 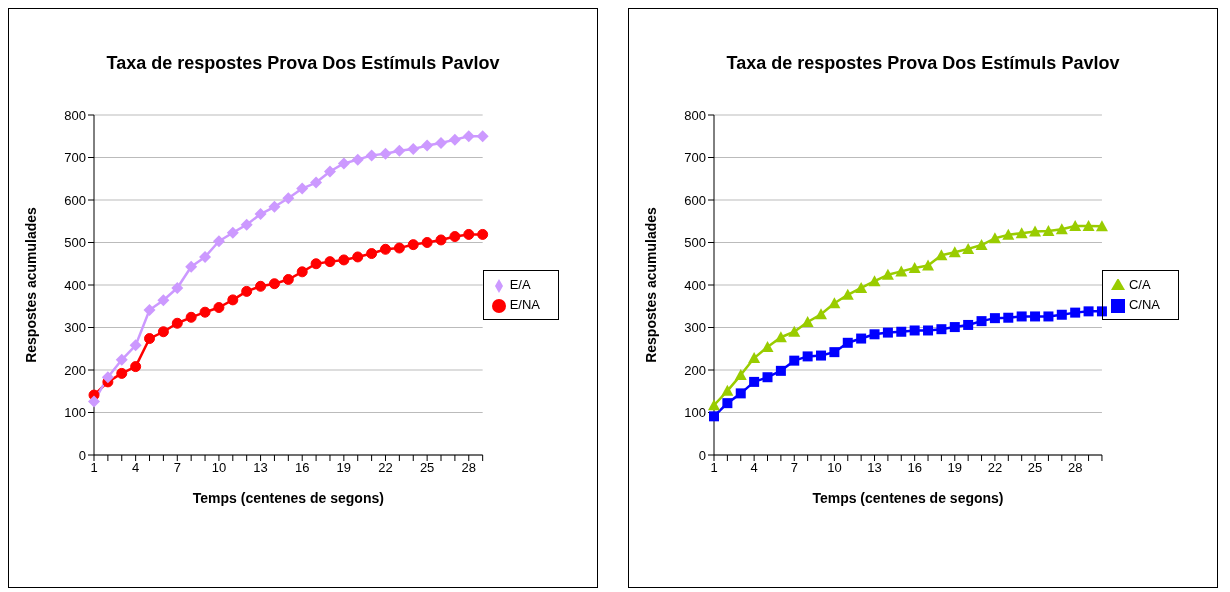 What do you see at coordinates (1144, 304) in the screenshot?
I see `legend-label: C/NA` at bounding box center [1144, 304].